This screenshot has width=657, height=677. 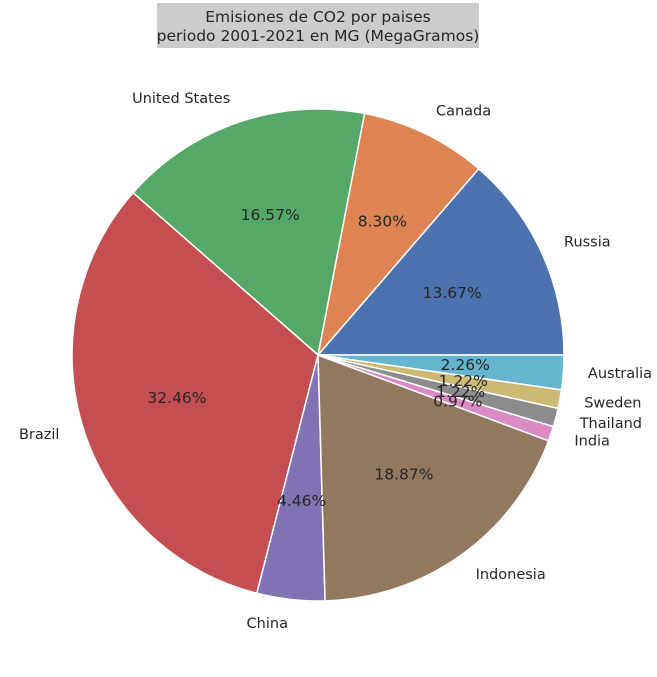 What do you see at coordinates (610, 424) in the screenshot?
I see `pie-category-label-thailand: Thailand` at bounding box center [610, 424].